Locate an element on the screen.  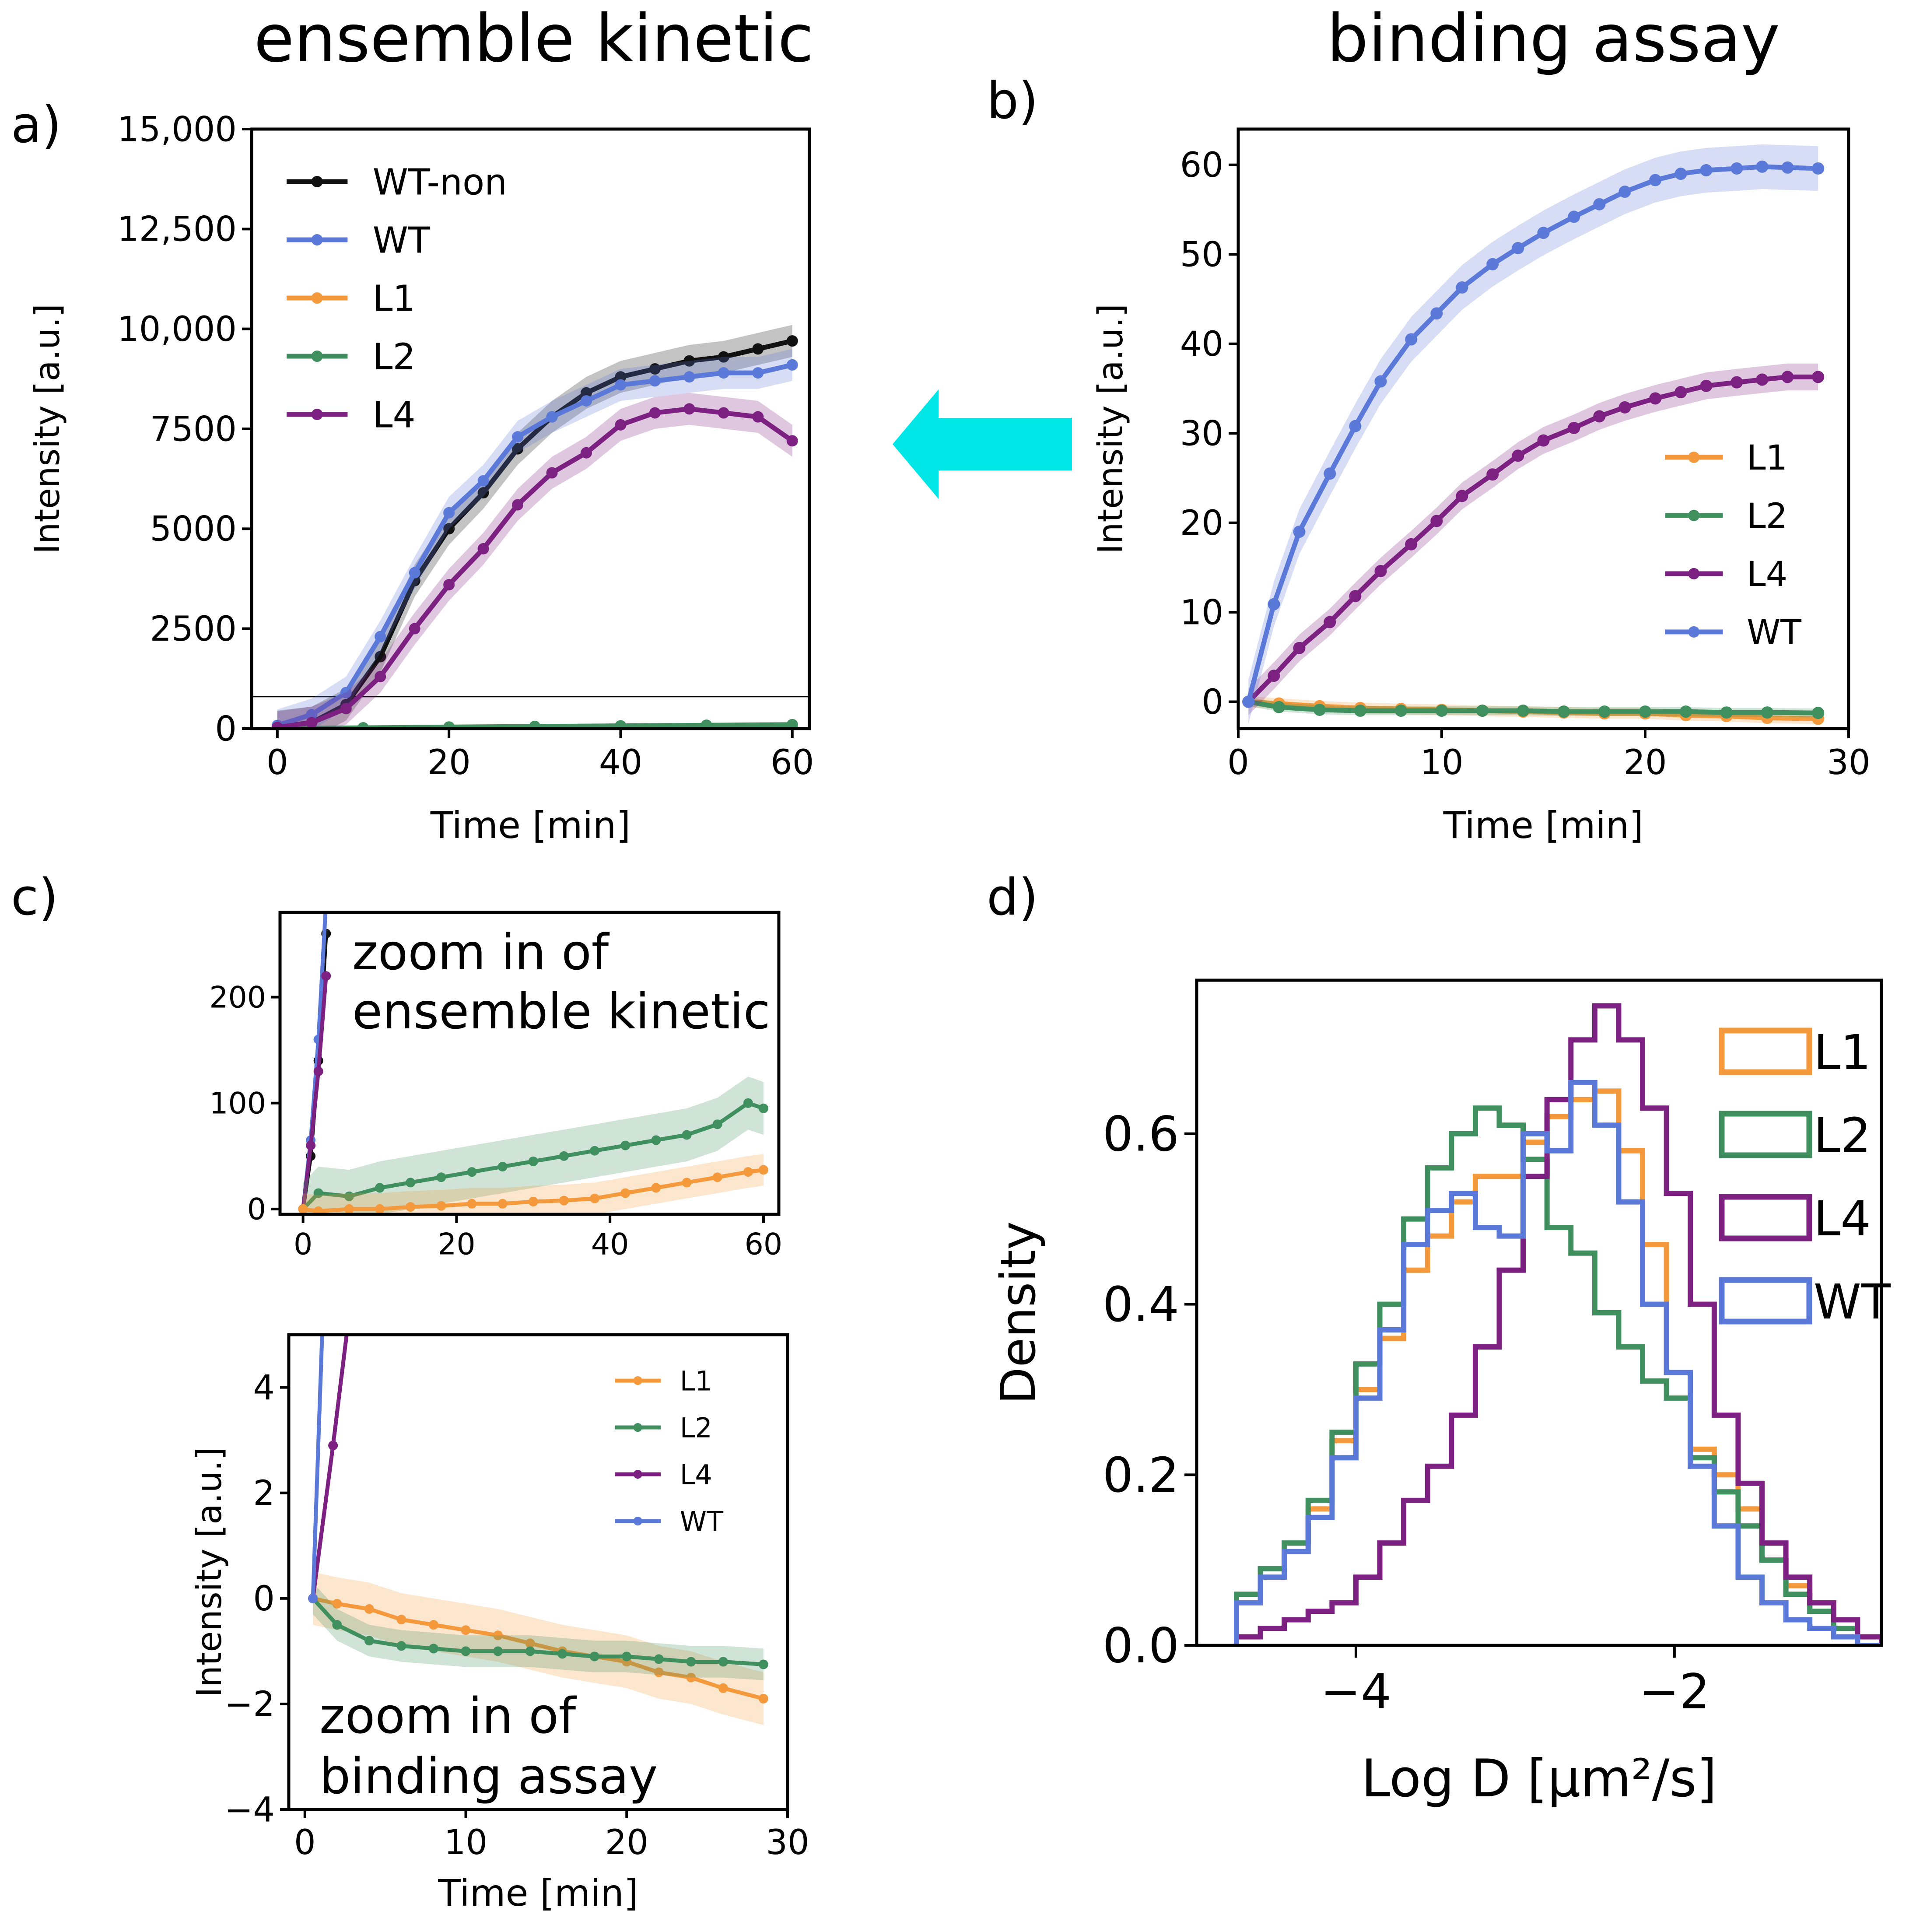
x-tick-label: 10 is located at coordinates (1442, 762).